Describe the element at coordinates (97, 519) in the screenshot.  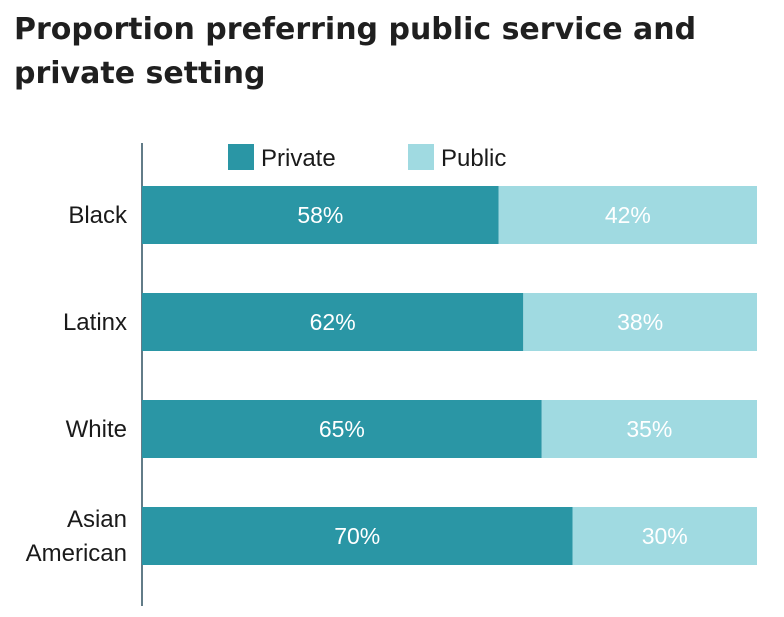
I see `category-label: Asian` at that location.